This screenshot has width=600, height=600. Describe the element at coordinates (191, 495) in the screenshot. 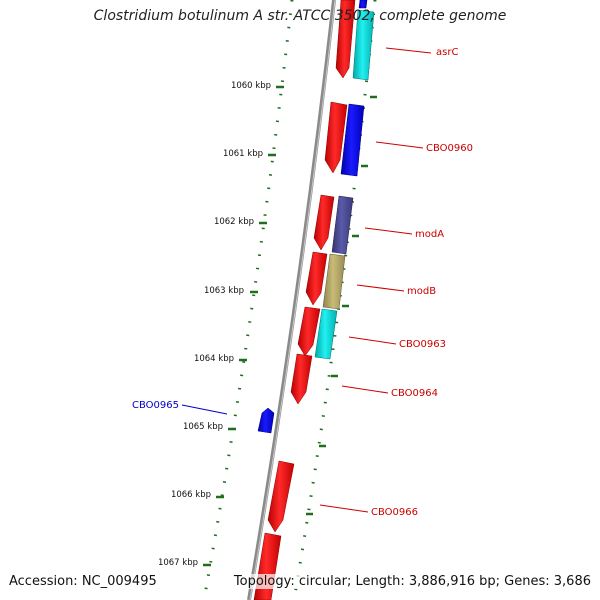

I see `tick-label: 1066 kbp` at that location.